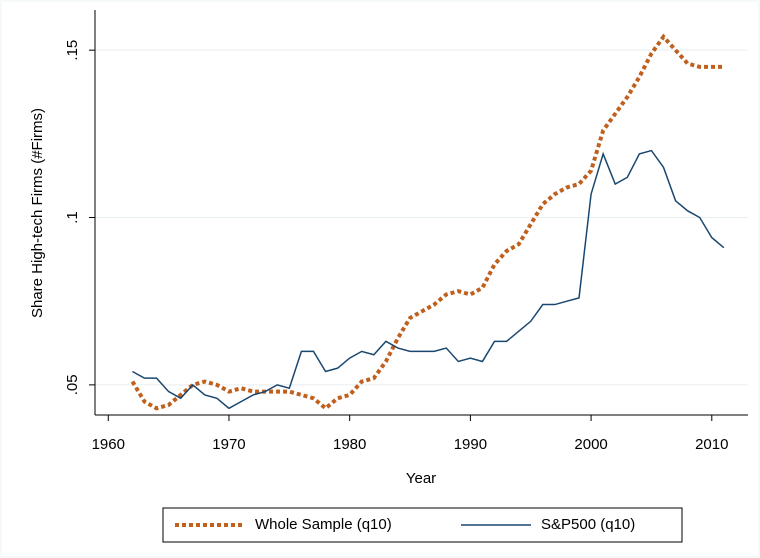 The height and width of the screenshot is (558, 760). I want to click on legend, so click(422, 525).